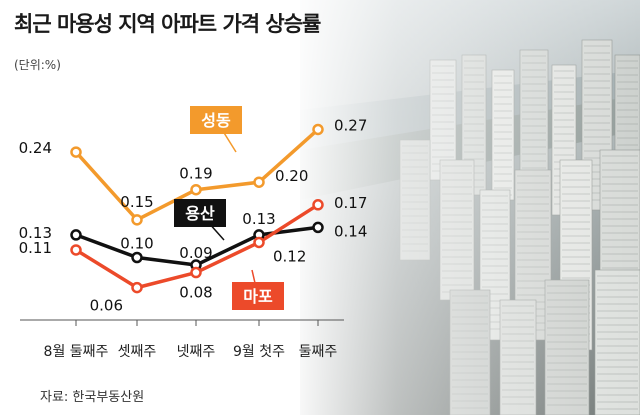  What do you see at coordinates (136, 202) in the screenshot?
I see `data-label: 0.15` at bounding box center [136, 202].